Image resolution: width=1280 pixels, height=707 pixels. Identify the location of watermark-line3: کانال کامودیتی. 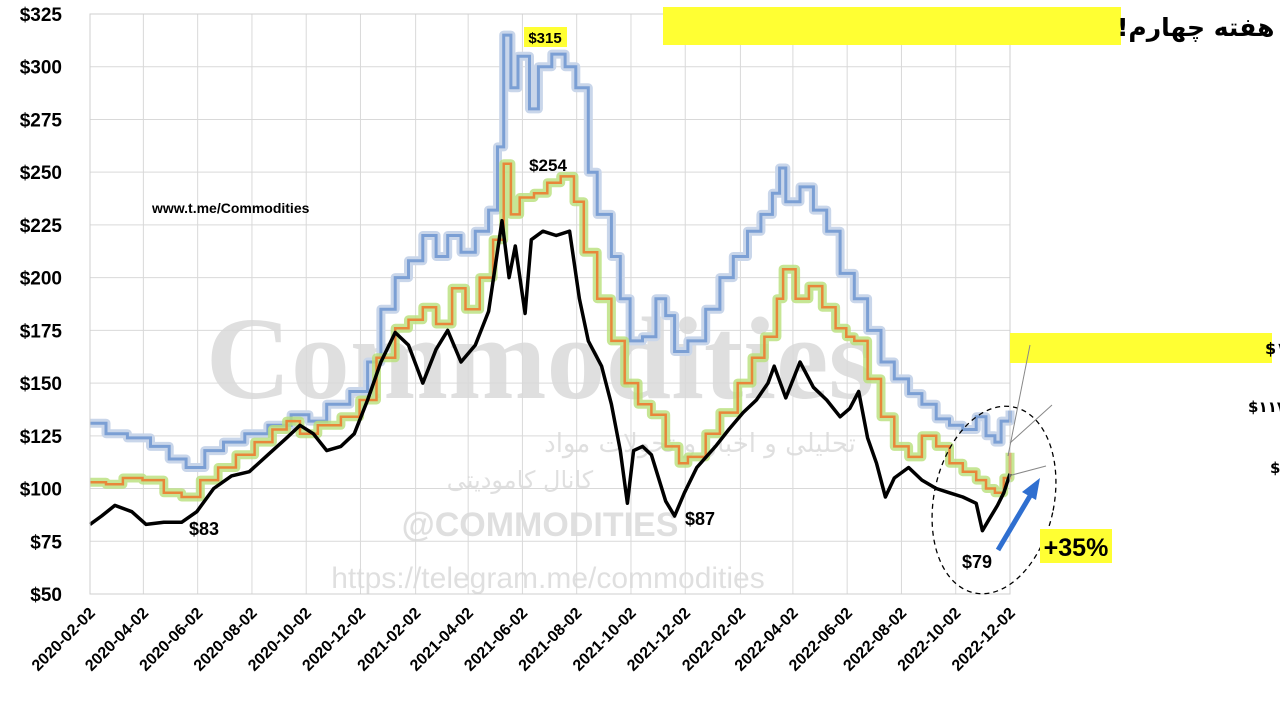
(520, 480).